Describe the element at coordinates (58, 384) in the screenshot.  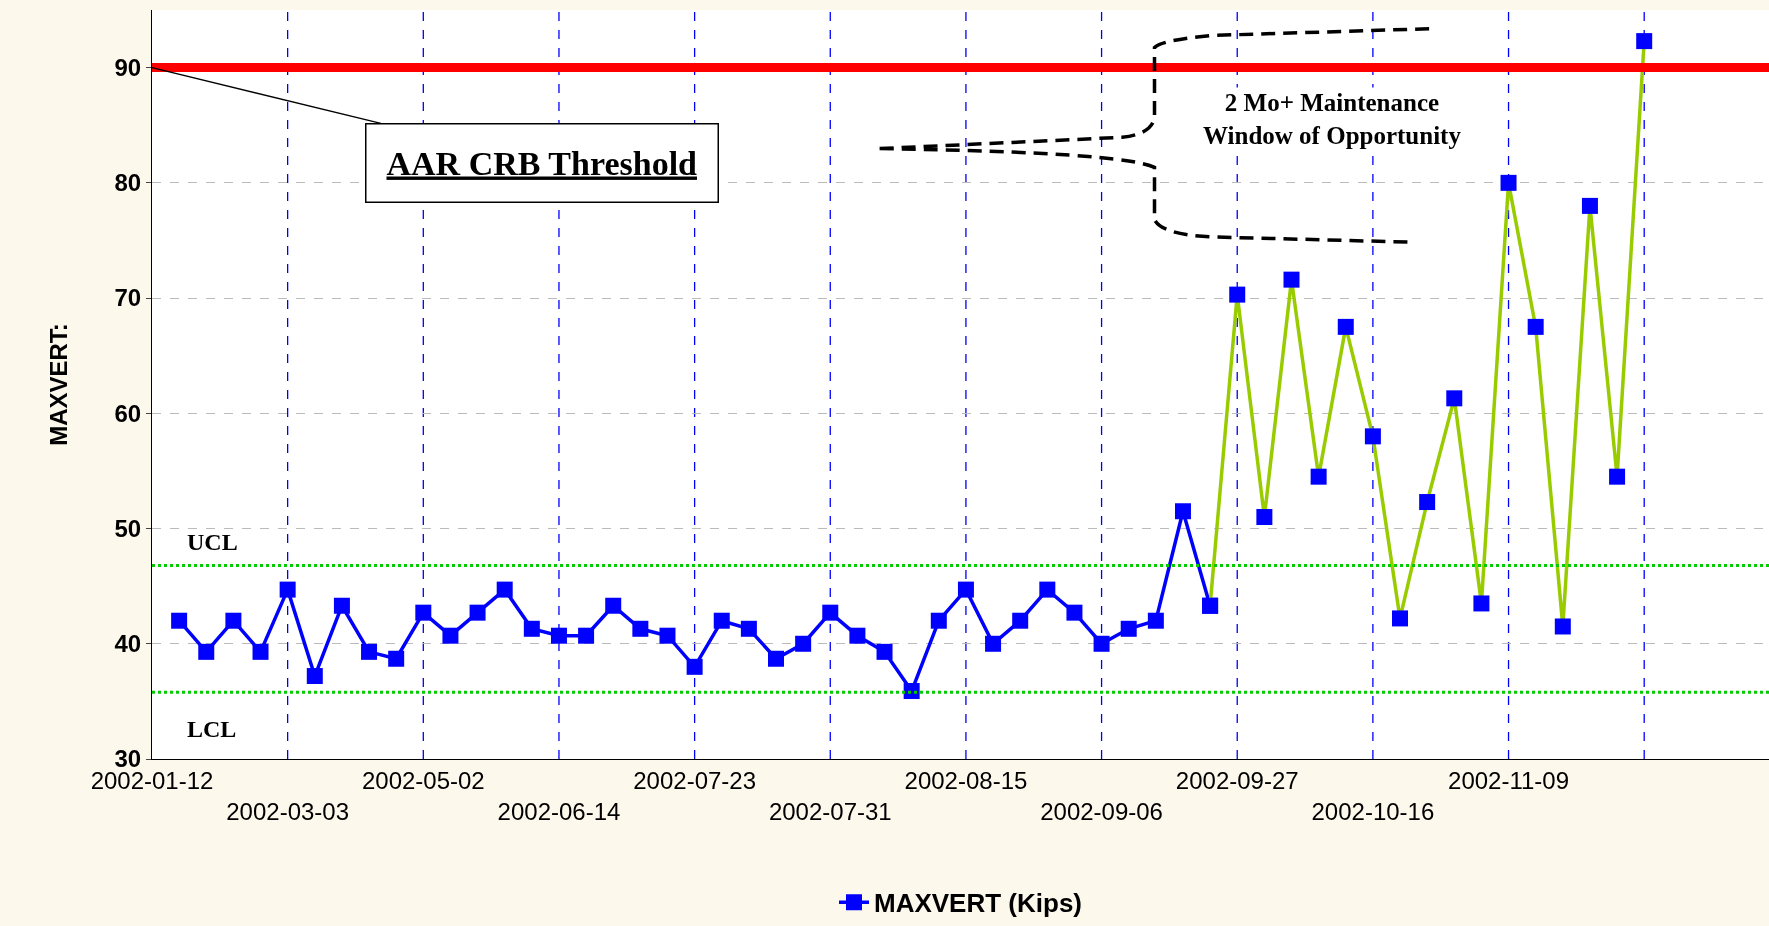
I see `y-axis-title: MAXVERT:` at that location.